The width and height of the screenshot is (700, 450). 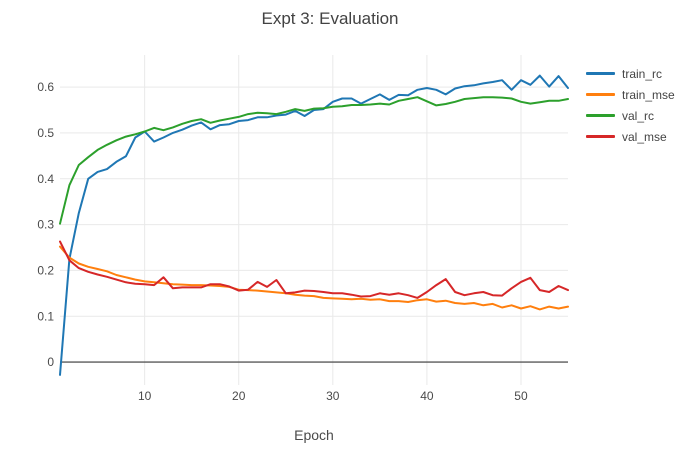 I want to click on y-tick-label: 0.2, so click(x=45, y=270).